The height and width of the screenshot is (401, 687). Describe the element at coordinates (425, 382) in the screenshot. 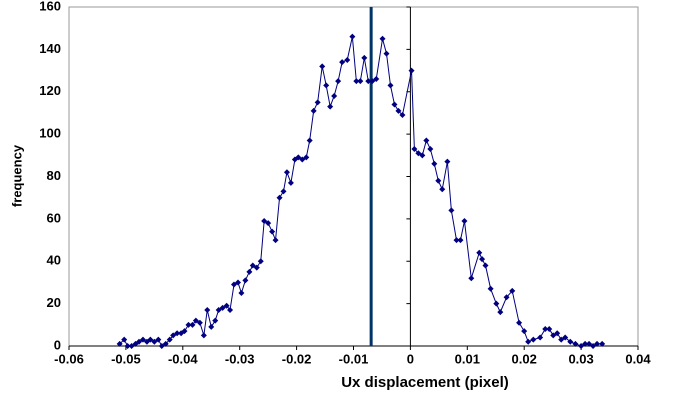

I see `x-axis-title: Ux displacement (pixel)` at that location.